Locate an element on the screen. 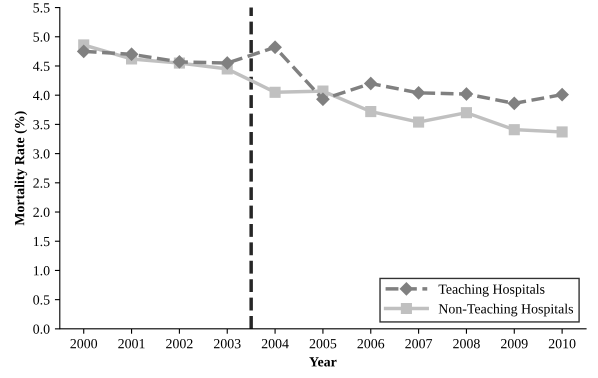 This screenshot has height=378, width=598. x-axis-title: Year is located at coordinates (322, 362).